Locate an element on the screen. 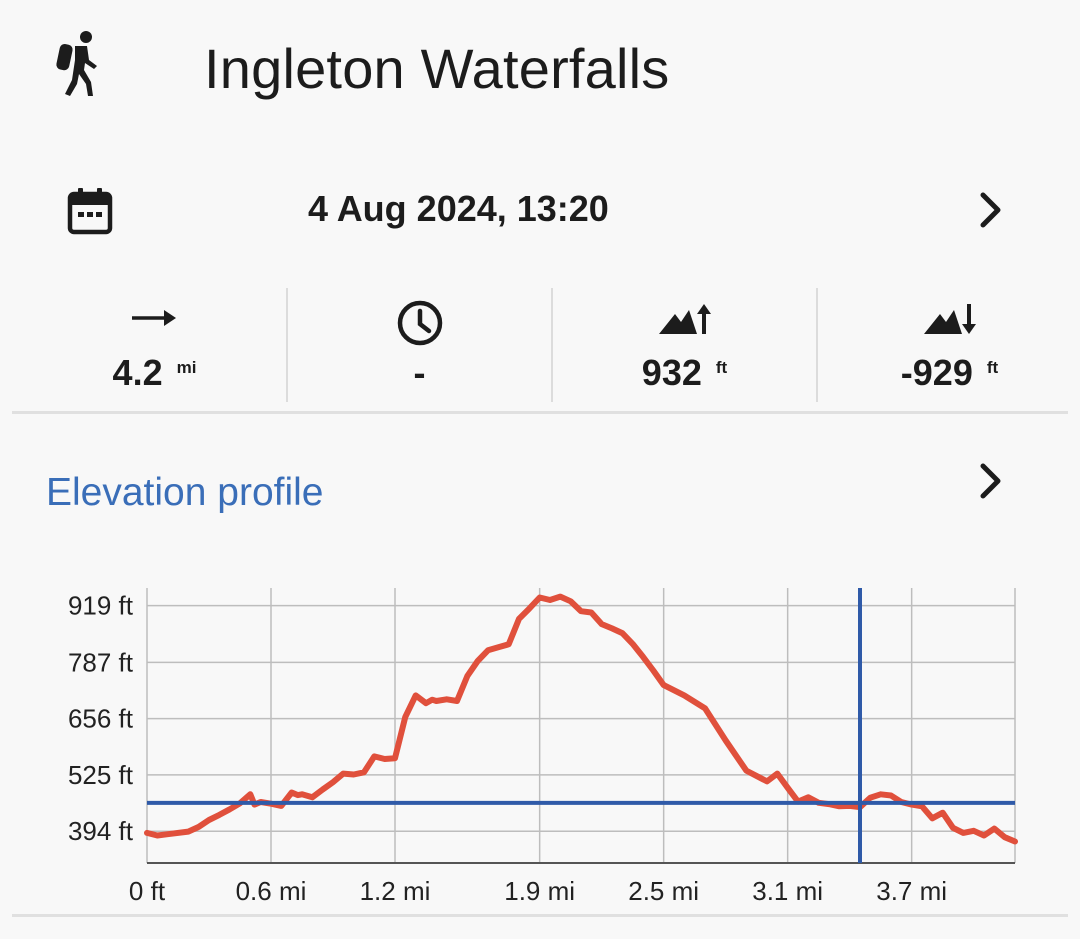  distance-value: 4.2 mi is located at coordinates (154, 372).